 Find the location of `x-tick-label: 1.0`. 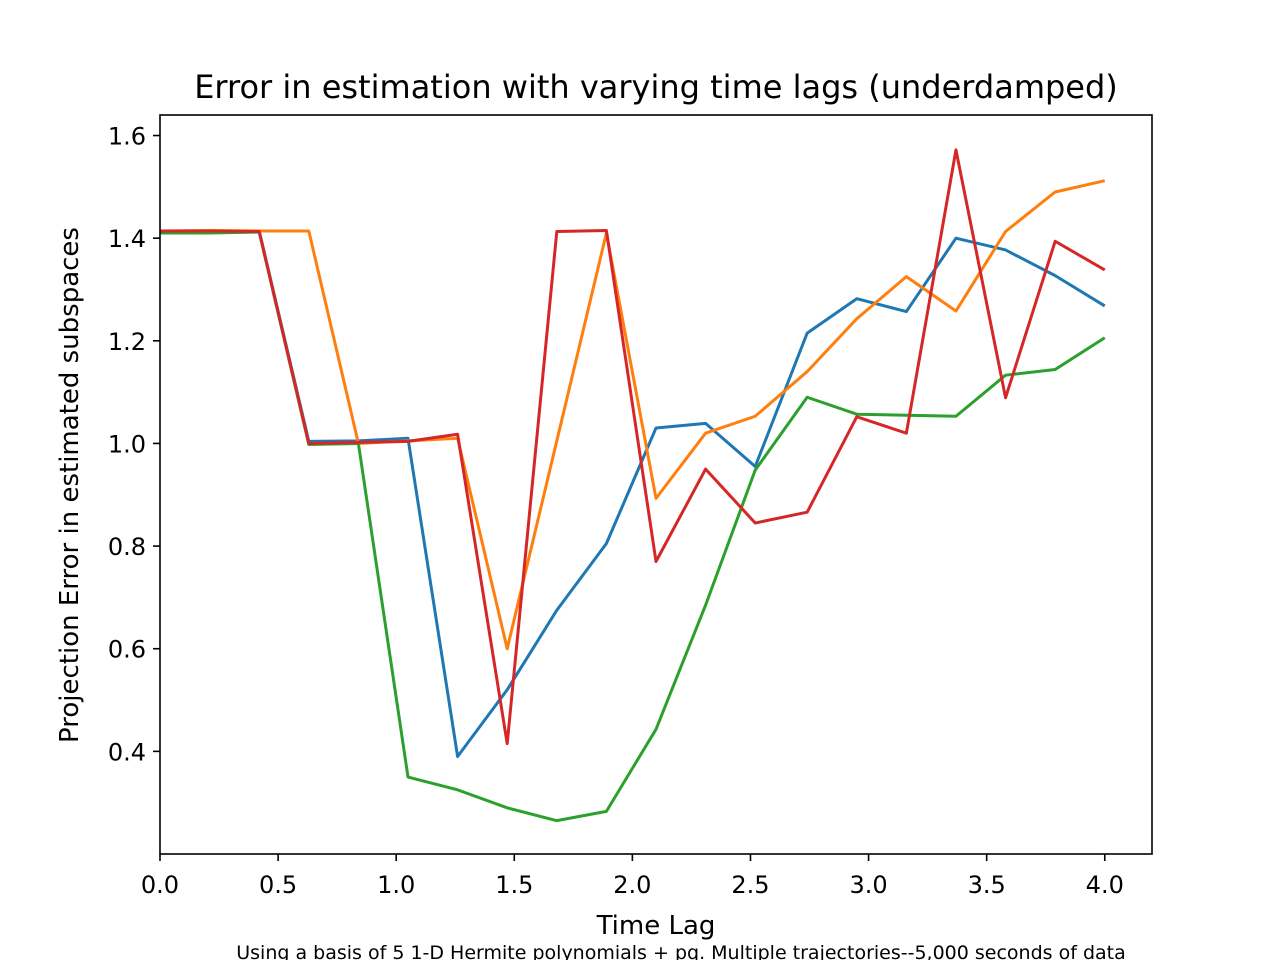

x-tick-label: 1.0 is located at coordinates (396, 885).